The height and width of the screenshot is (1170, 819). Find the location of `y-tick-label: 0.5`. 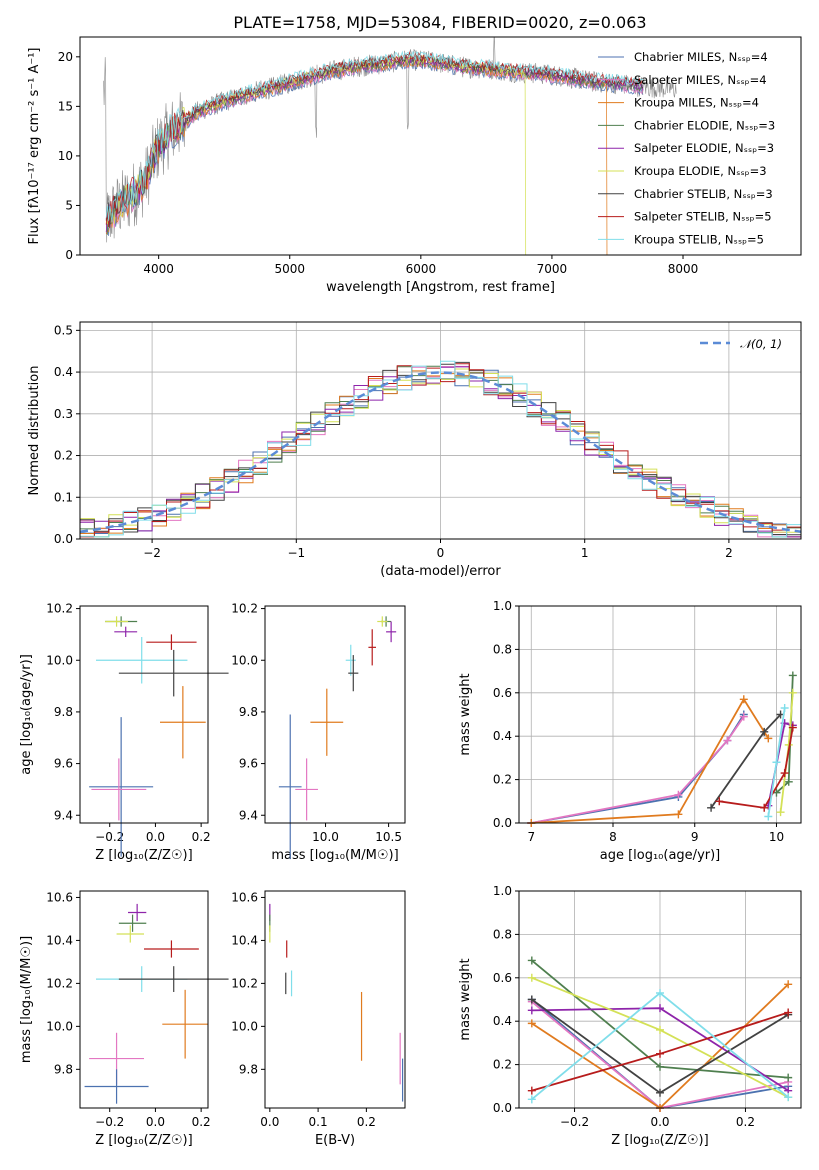

y-tick-label: 0.5 is located at coordinates (63, 330).